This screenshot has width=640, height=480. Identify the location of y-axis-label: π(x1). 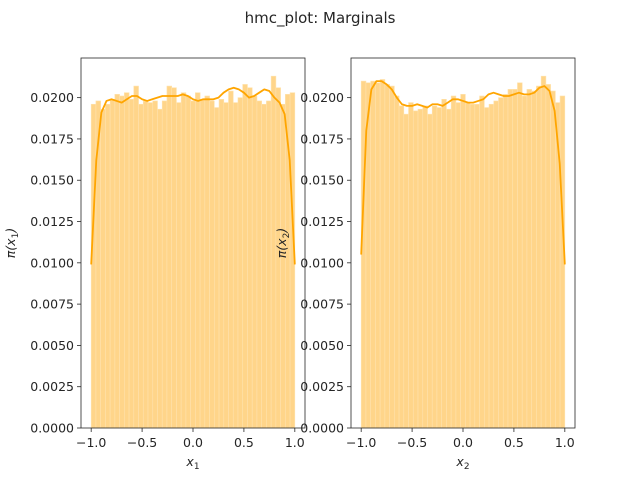
(12, 243).